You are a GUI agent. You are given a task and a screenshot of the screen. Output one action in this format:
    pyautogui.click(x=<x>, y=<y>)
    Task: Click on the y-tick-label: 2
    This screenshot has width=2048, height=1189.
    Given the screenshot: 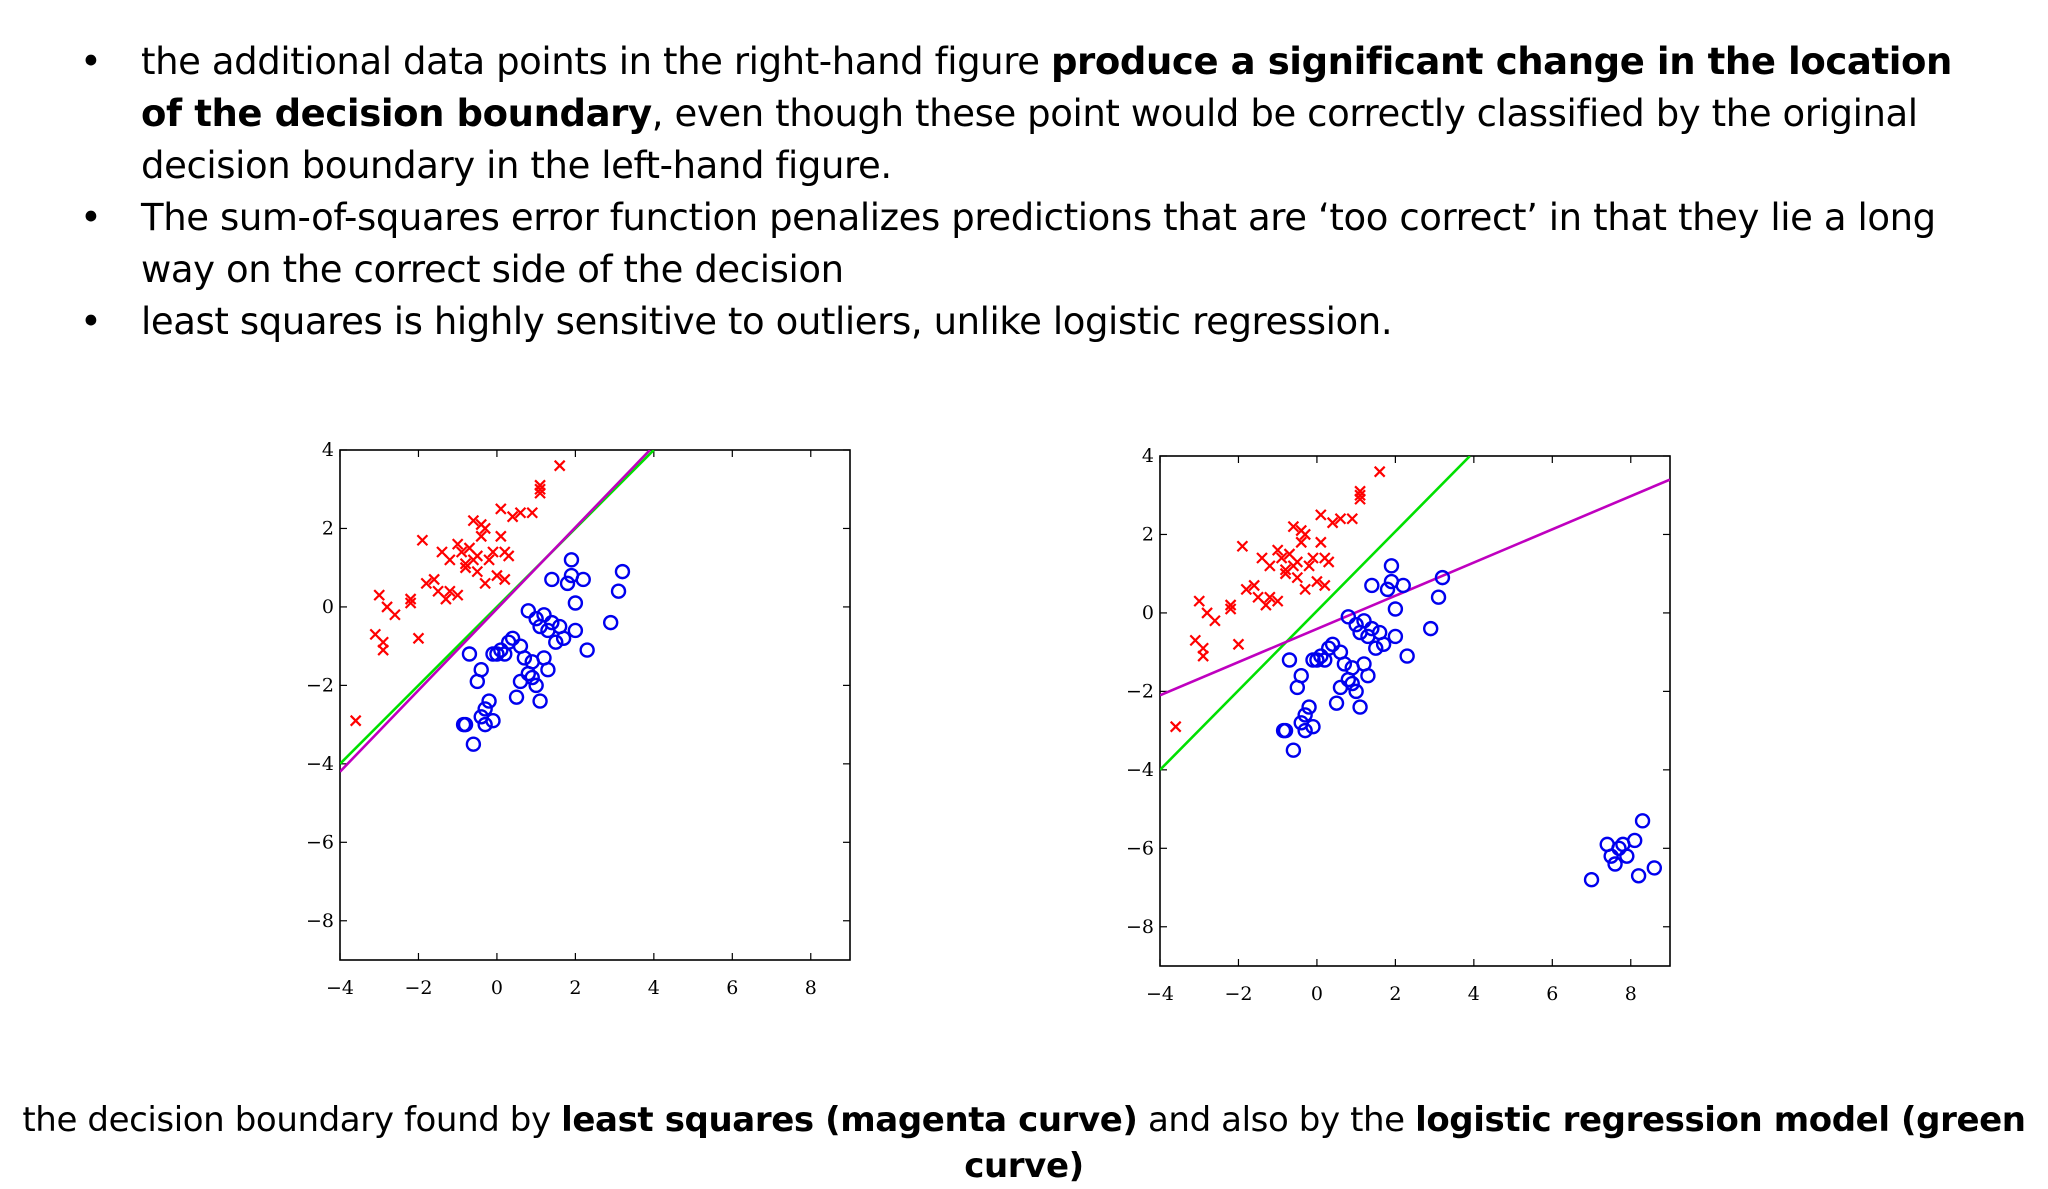 What is the action you would take?
    pyautogui.click(x=328, y=528)
    